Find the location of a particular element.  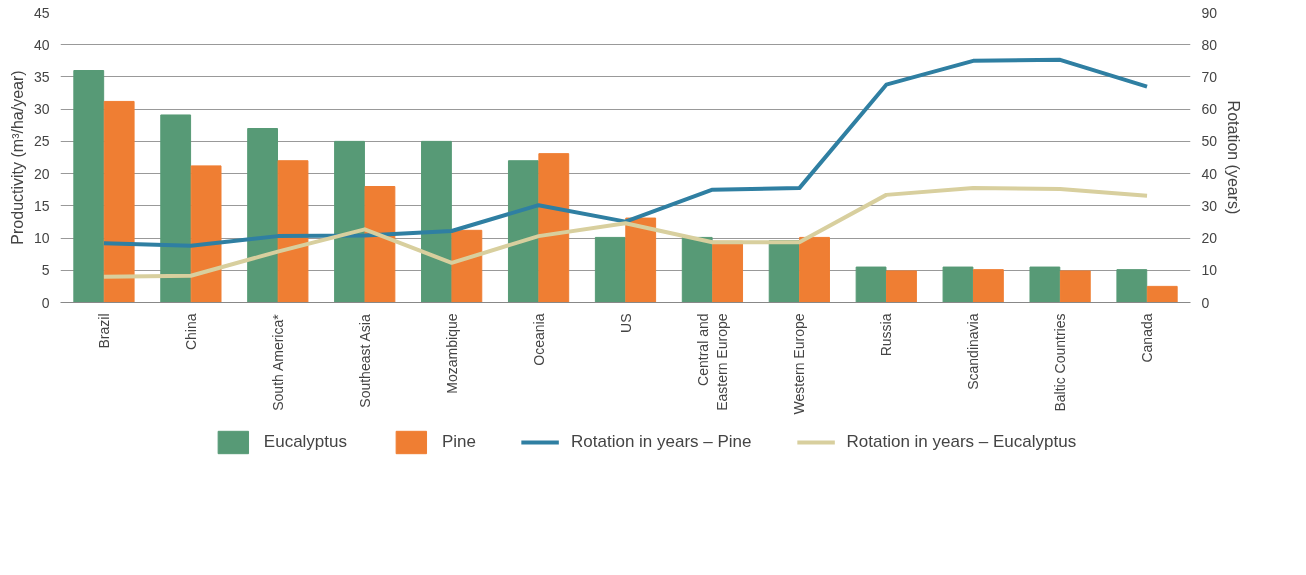

x-tick-label: US is located at coordinates (625, 323).